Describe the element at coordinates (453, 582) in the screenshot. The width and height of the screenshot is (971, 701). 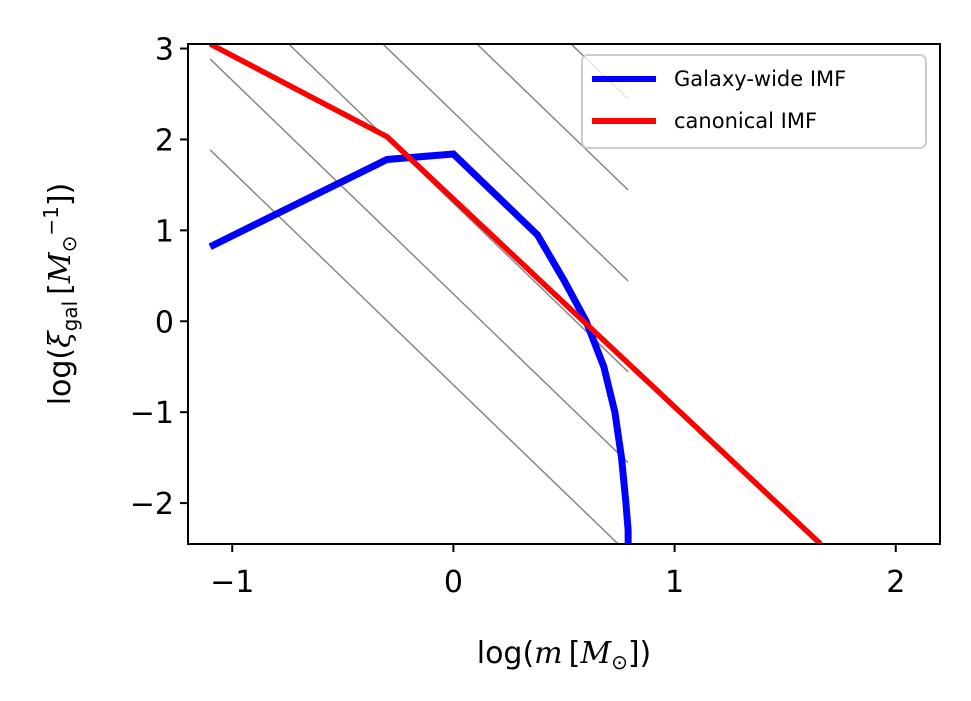
I see `x-tick-label: 0` at that location.